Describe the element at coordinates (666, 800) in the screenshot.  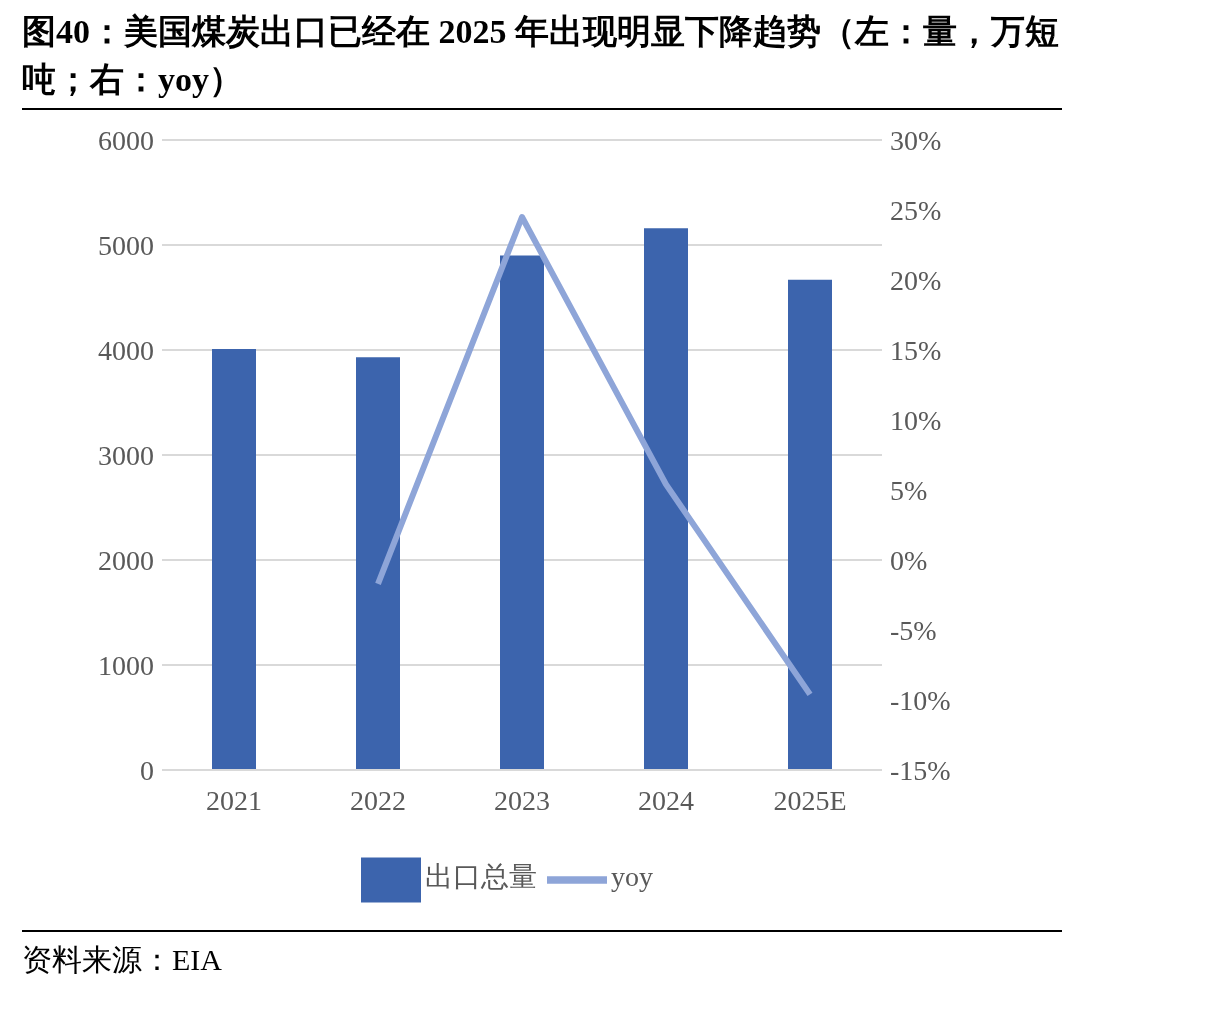
I see `x-tick-label: 2024` at that location.